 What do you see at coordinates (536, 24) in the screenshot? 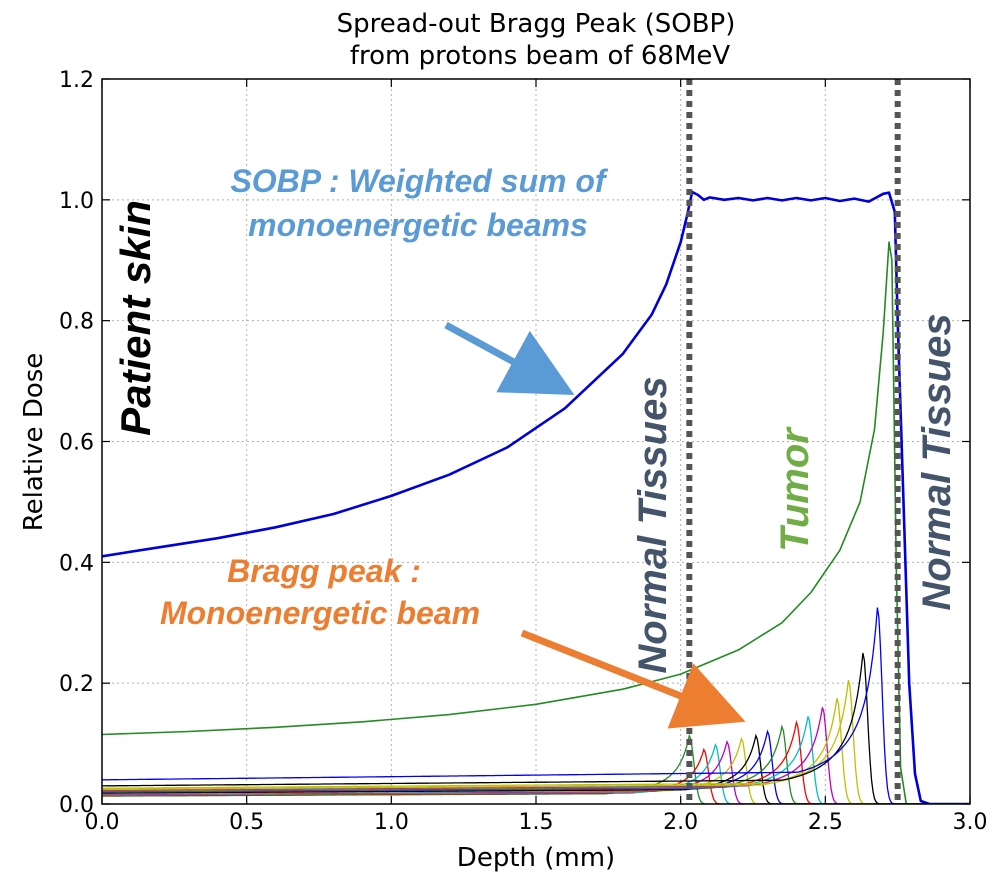
I see `chart-title-line1: Spread-out Bragg Peak (SOBP)` at bounding box center [536, 24].